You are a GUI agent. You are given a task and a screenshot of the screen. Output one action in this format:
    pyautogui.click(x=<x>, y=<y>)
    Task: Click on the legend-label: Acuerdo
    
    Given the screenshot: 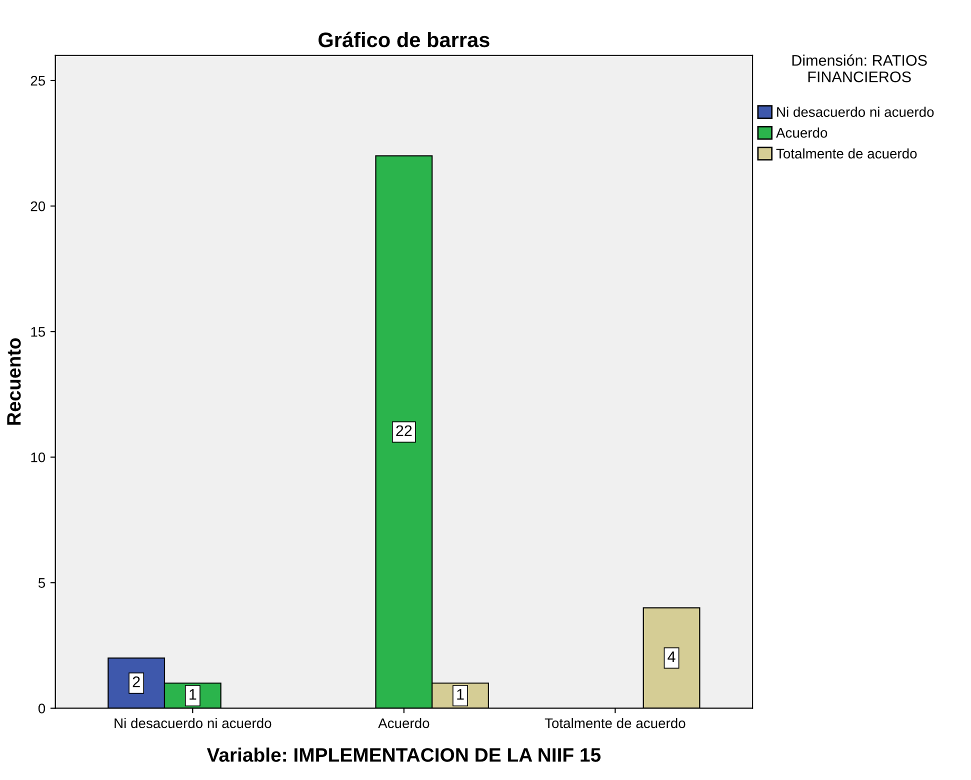 What is the action you would take?
    pyautogui.click(x=802, y=133)
    